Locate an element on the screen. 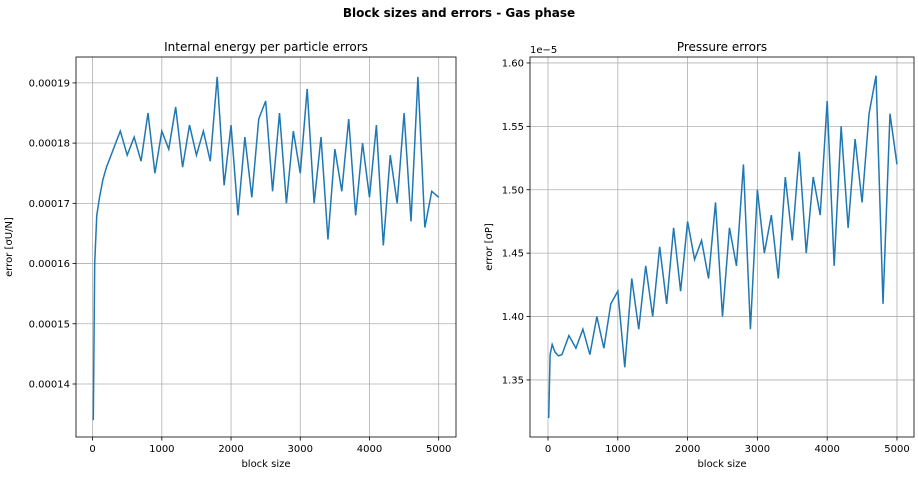 Image resolution: width=918 pixels, height=480 pixels. y-tick-label: 0.00018 is located at coordinates (49, 144).